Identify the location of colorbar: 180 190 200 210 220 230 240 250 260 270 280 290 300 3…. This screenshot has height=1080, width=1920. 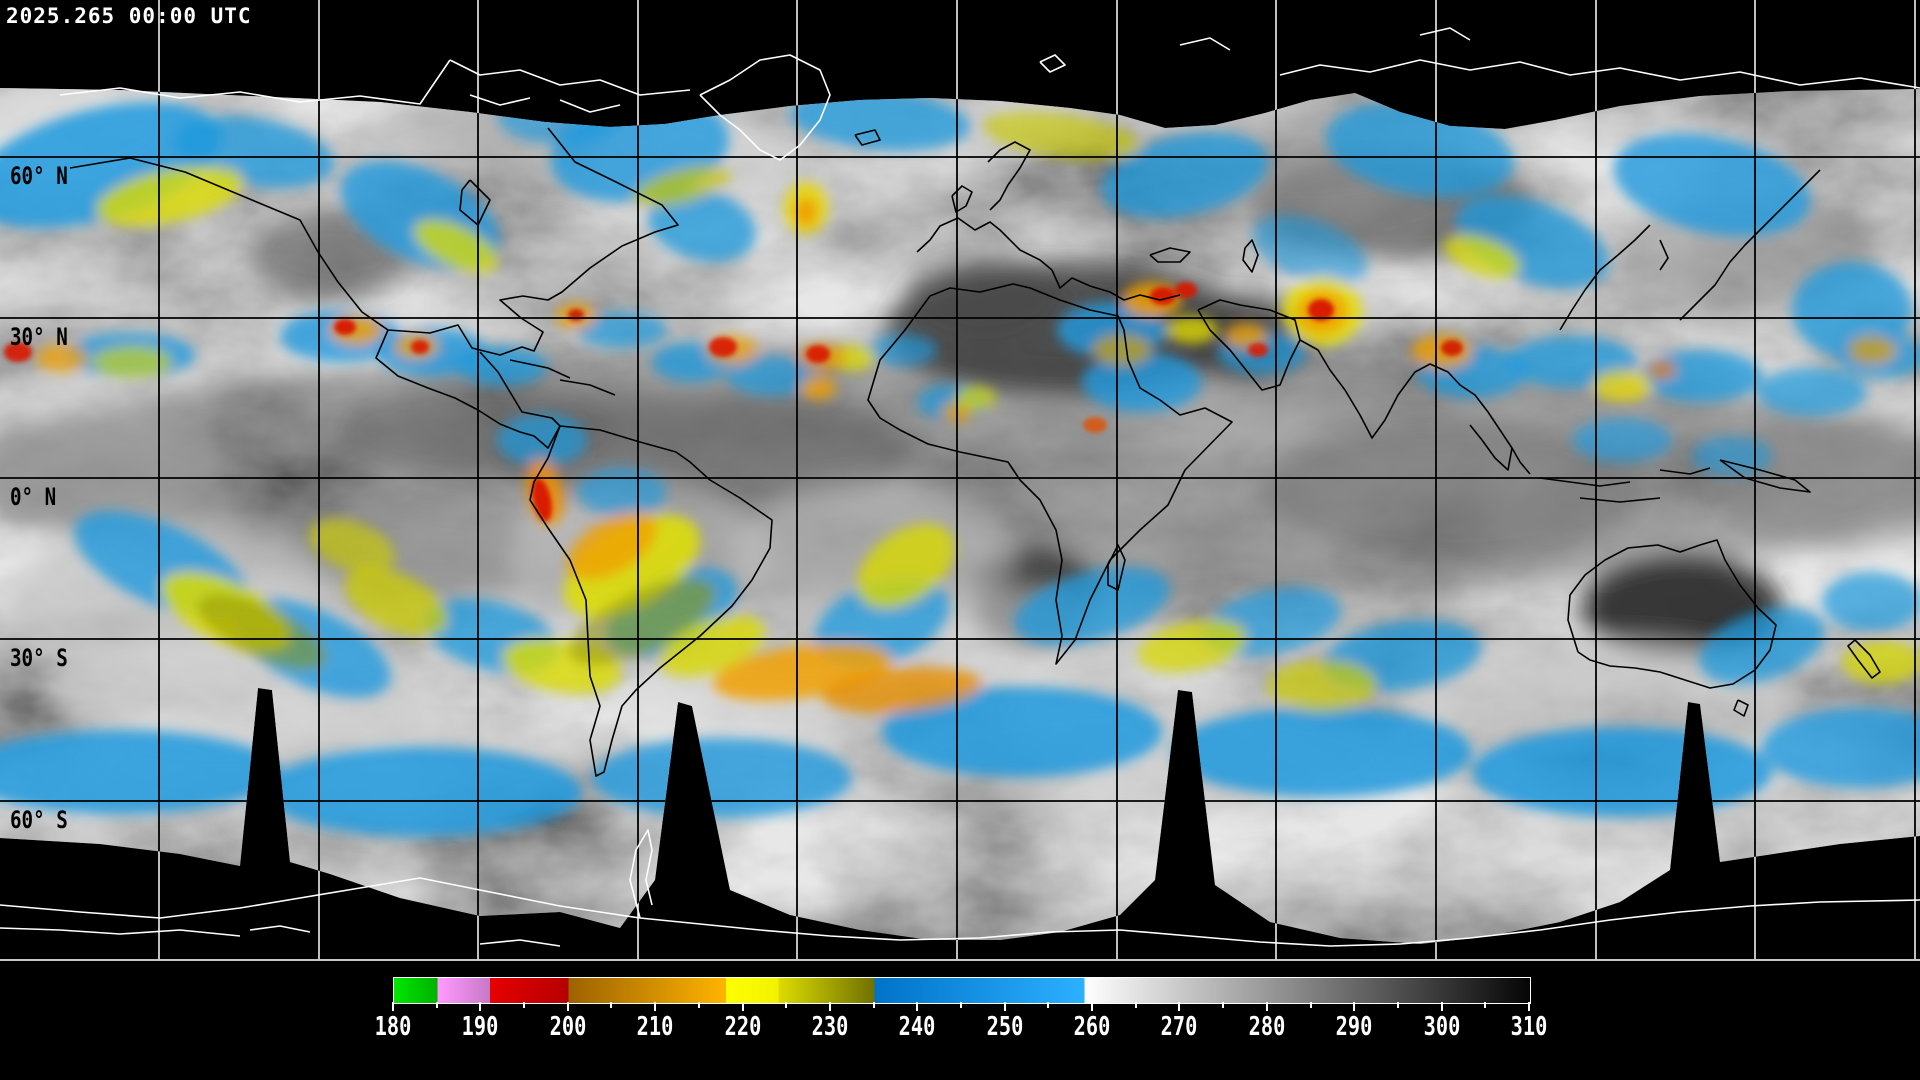
(960, 1021).